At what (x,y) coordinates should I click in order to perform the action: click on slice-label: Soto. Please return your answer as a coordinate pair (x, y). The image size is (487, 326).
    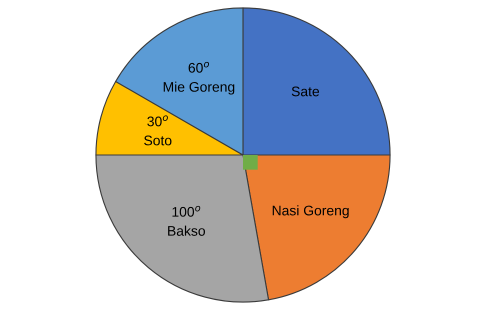
    Looking at the image, I should click on (158, 141).